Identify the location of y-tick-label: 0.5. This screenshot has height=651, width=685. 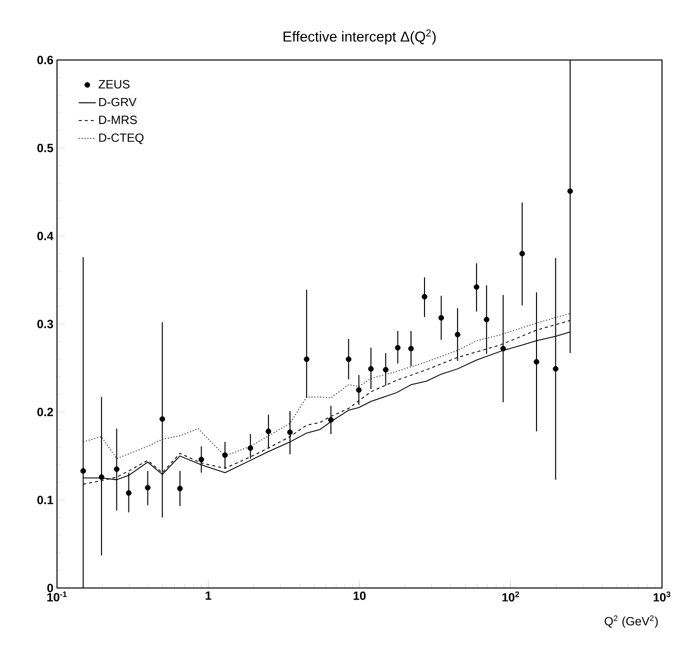
(45, 148).